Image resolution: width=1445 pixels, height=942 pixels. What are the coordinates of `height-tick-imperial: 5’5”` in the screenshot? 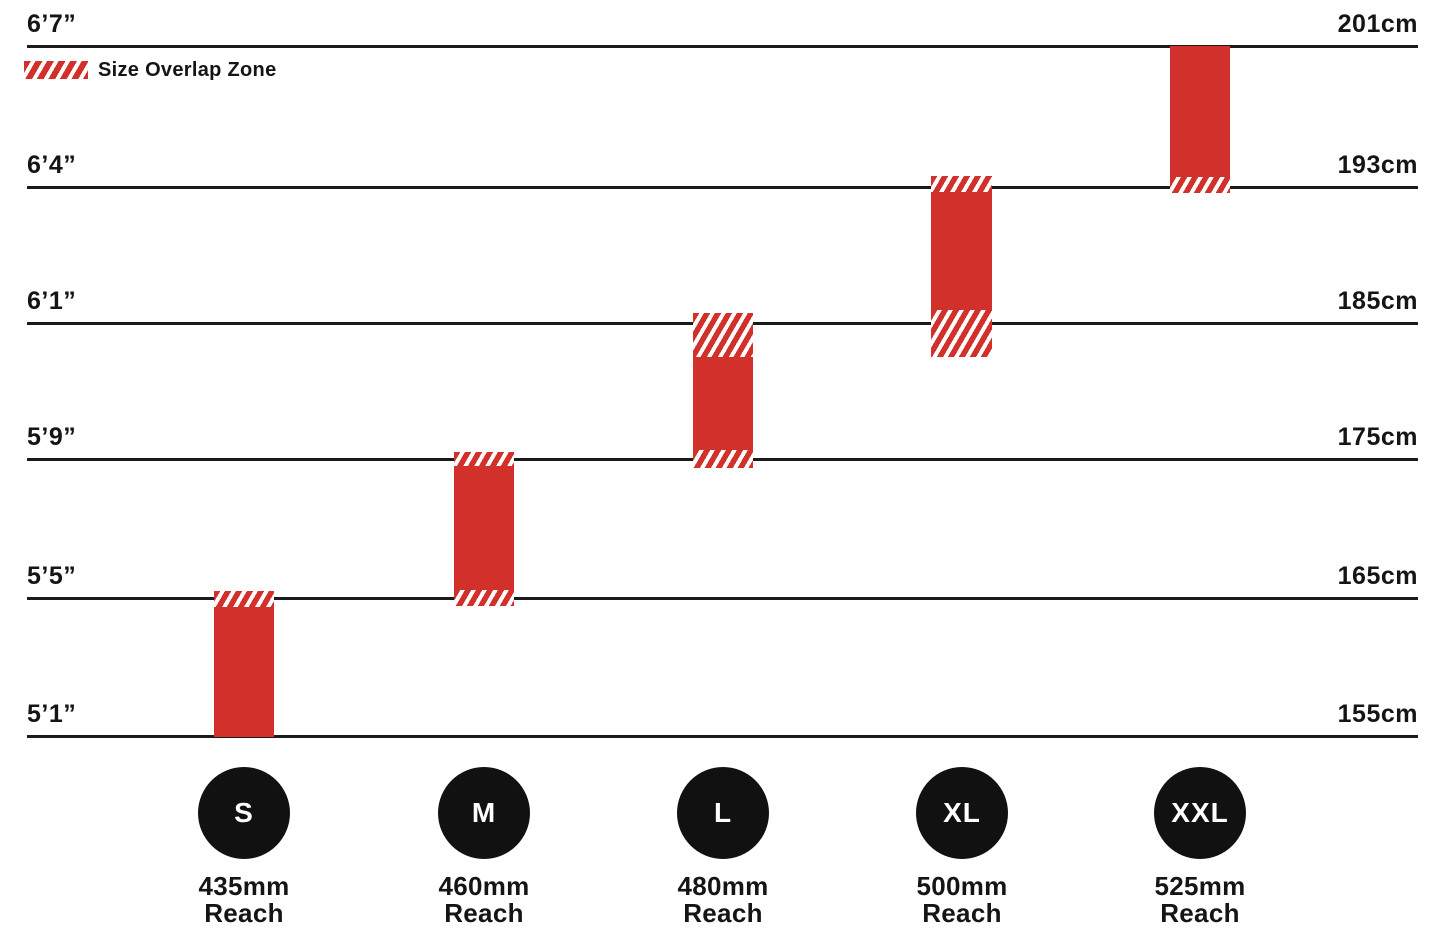 It's located at (52, 576).